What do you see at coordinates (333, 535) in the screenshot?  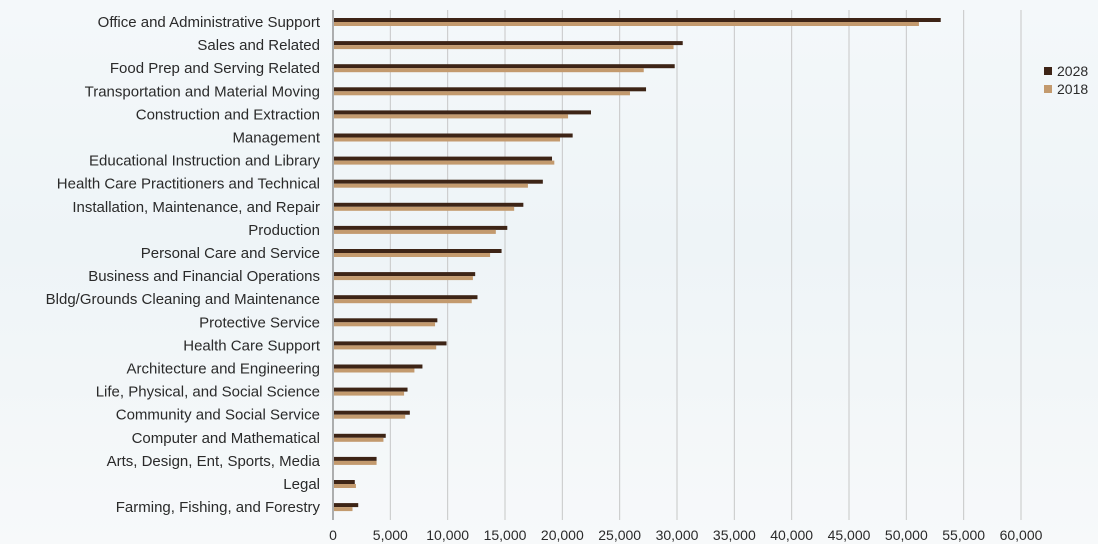 I see `x-tick-label: 0` at bounding box center [333, 535].